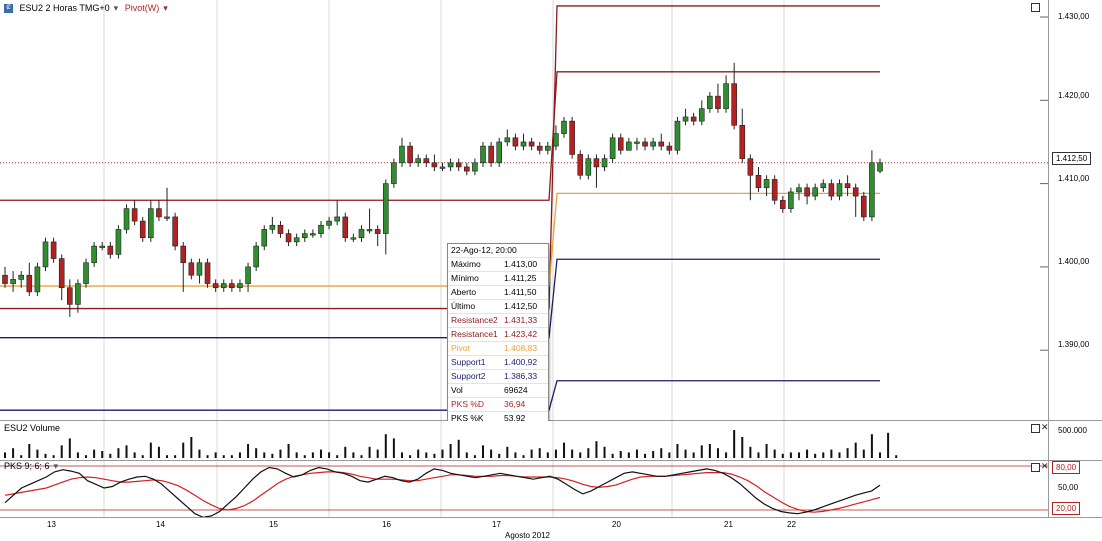 This screenshot has height=541, width=1102. Describe the element at coordinates (32, 428) in the screenshot. I see `volume-title: ESU2 Volume` at that location.